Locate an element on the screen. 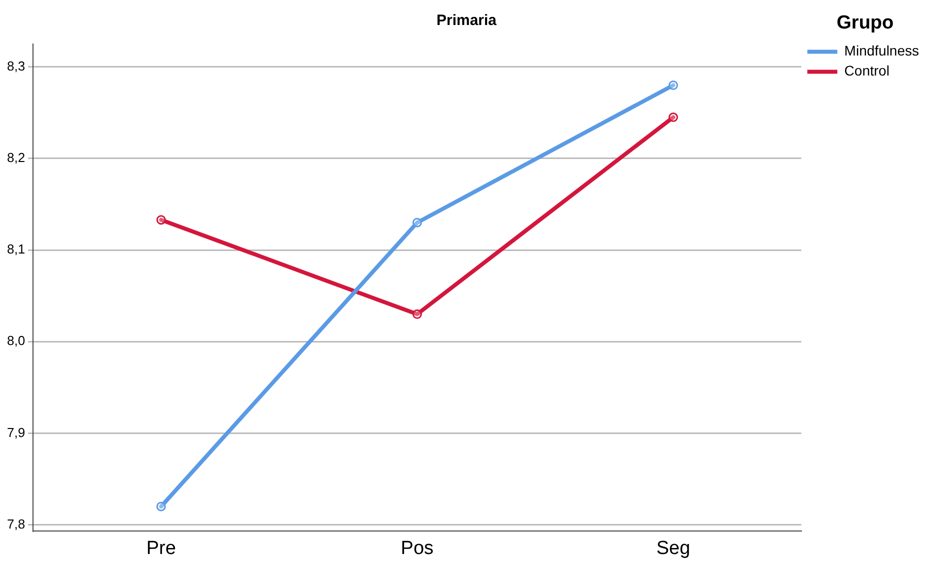 This screenshot has height=566, width=931. y-tick-label: 7,8 is located at coordinates (16, 524).